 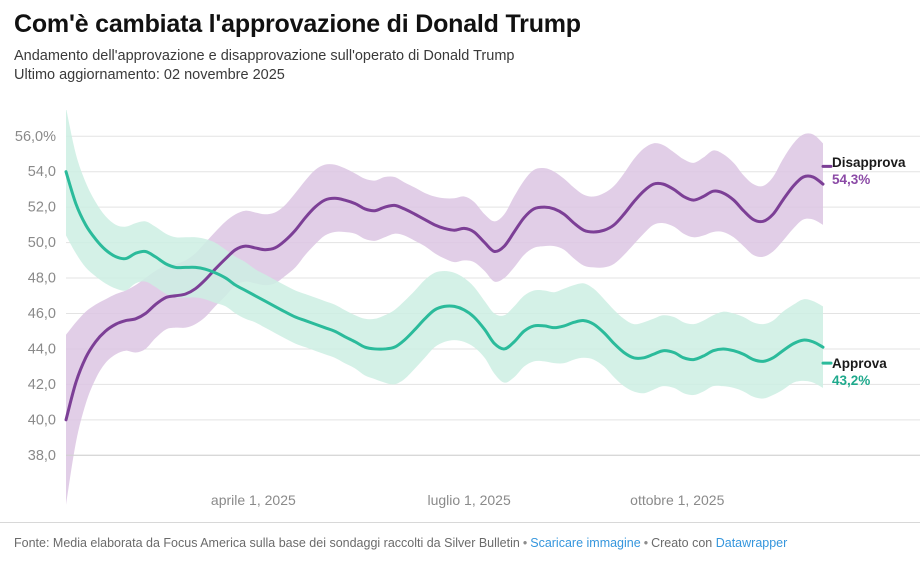 What do you see at coordinates (35, 137) in the screenshot?
I see `y-axis-tick-label: 56,0%` at bounding box center [35, 137].